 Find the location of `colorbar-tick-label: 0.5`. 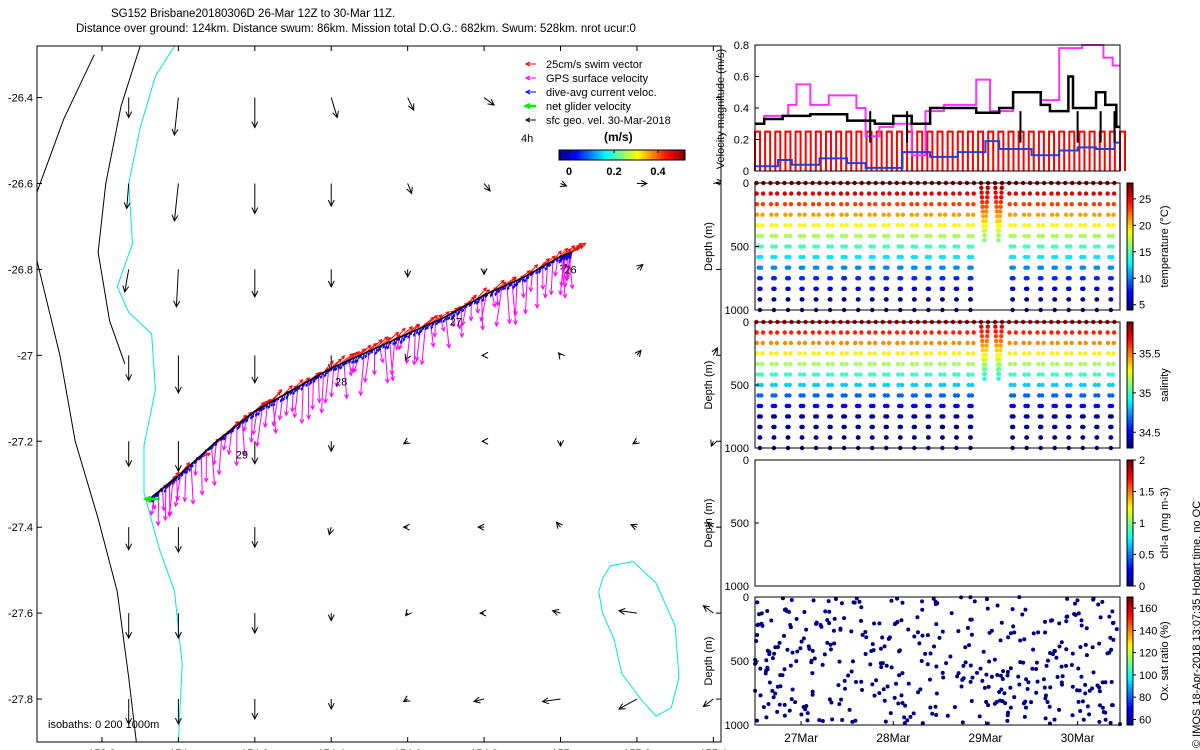

colorbar-tick-label: 0.5 is located at coordinates (1146, 556).